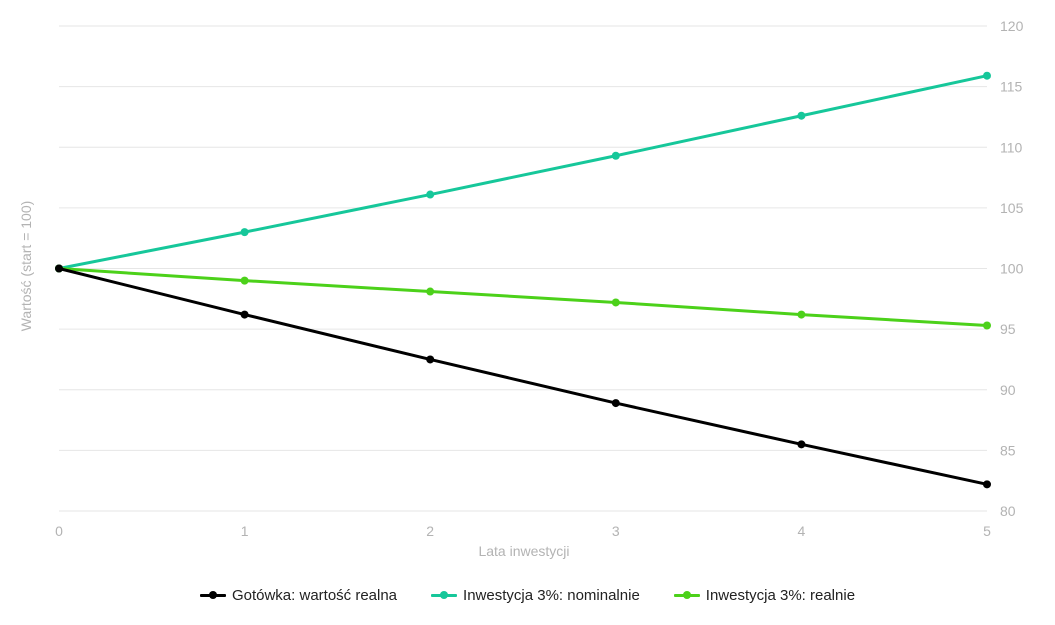  What do you see at coordinates (1008, 329) in the screenshot?
I see `y-tick-label: 95` at bounding box center [1008, 329].